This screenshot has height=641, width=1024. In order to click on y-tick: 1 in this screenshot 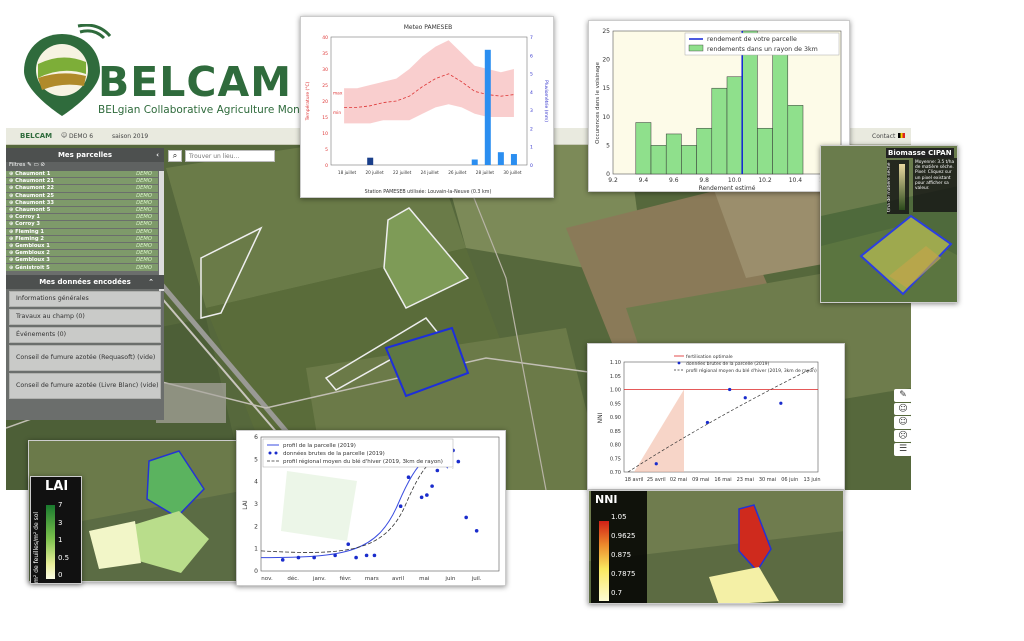, I will do `click(256, 549)`.